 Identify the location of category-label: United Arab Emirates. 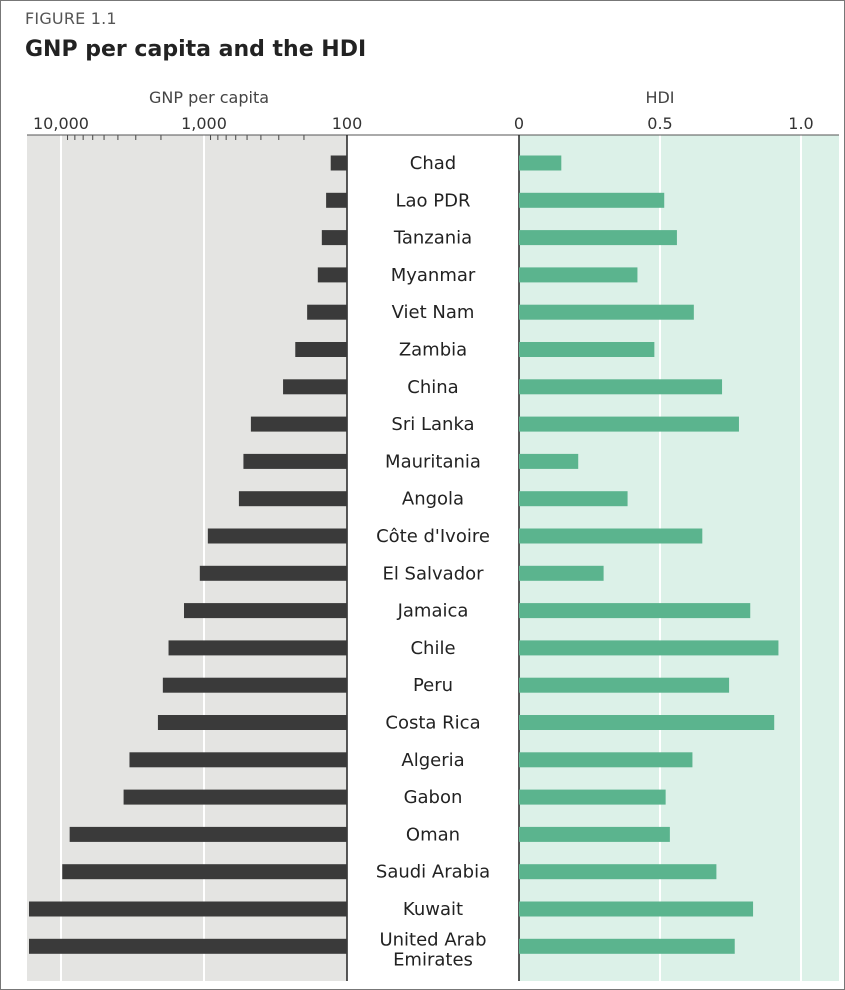
(432, 949).